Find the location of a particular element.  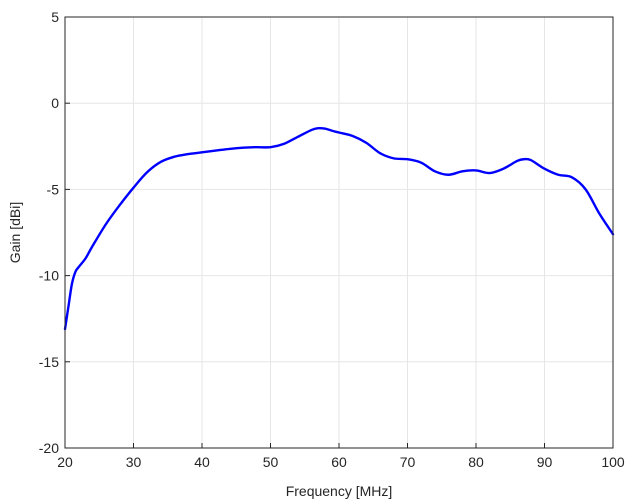

y-tick-label: 0 is located at coordinates (55, 103).